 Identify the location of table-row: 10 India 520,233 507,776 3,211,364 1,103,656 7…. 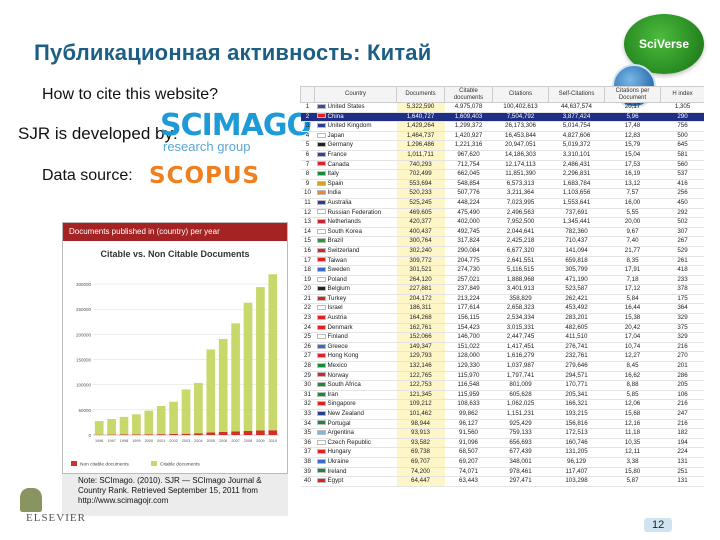
(502, 193).